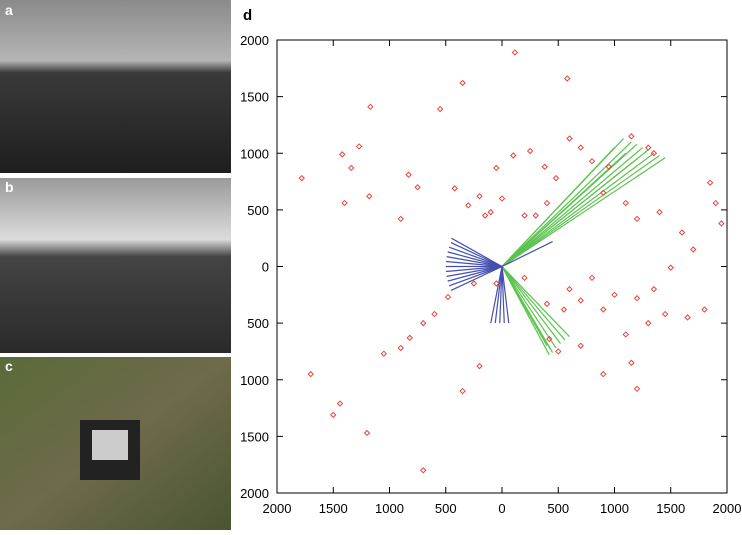  I want to click on photo-a, so click(115, 86).